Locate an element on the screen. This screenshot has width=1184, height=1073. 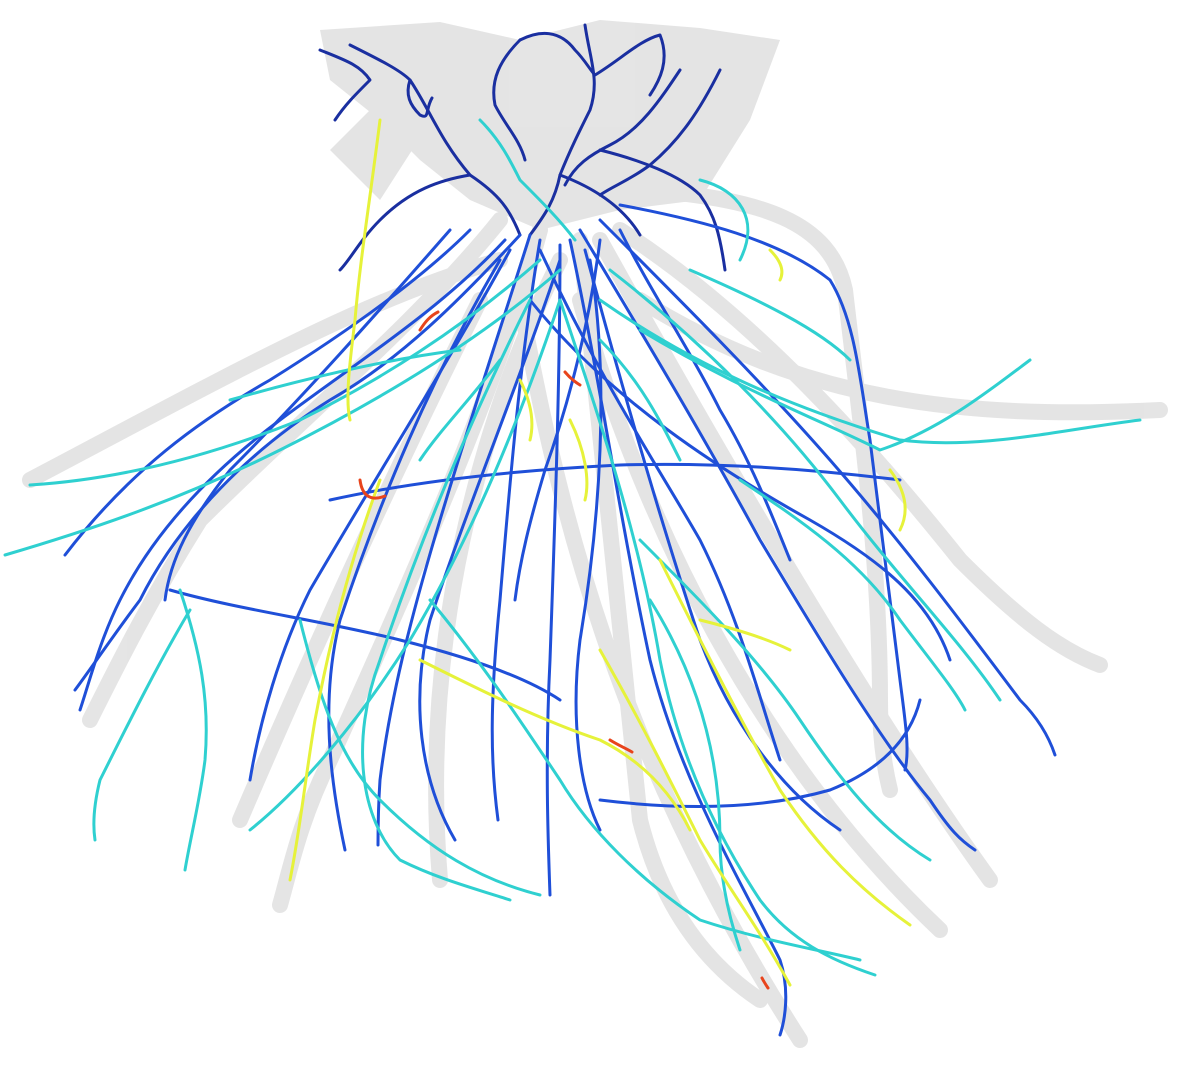
crown-wedge-left is located at coordinates (400, 120).